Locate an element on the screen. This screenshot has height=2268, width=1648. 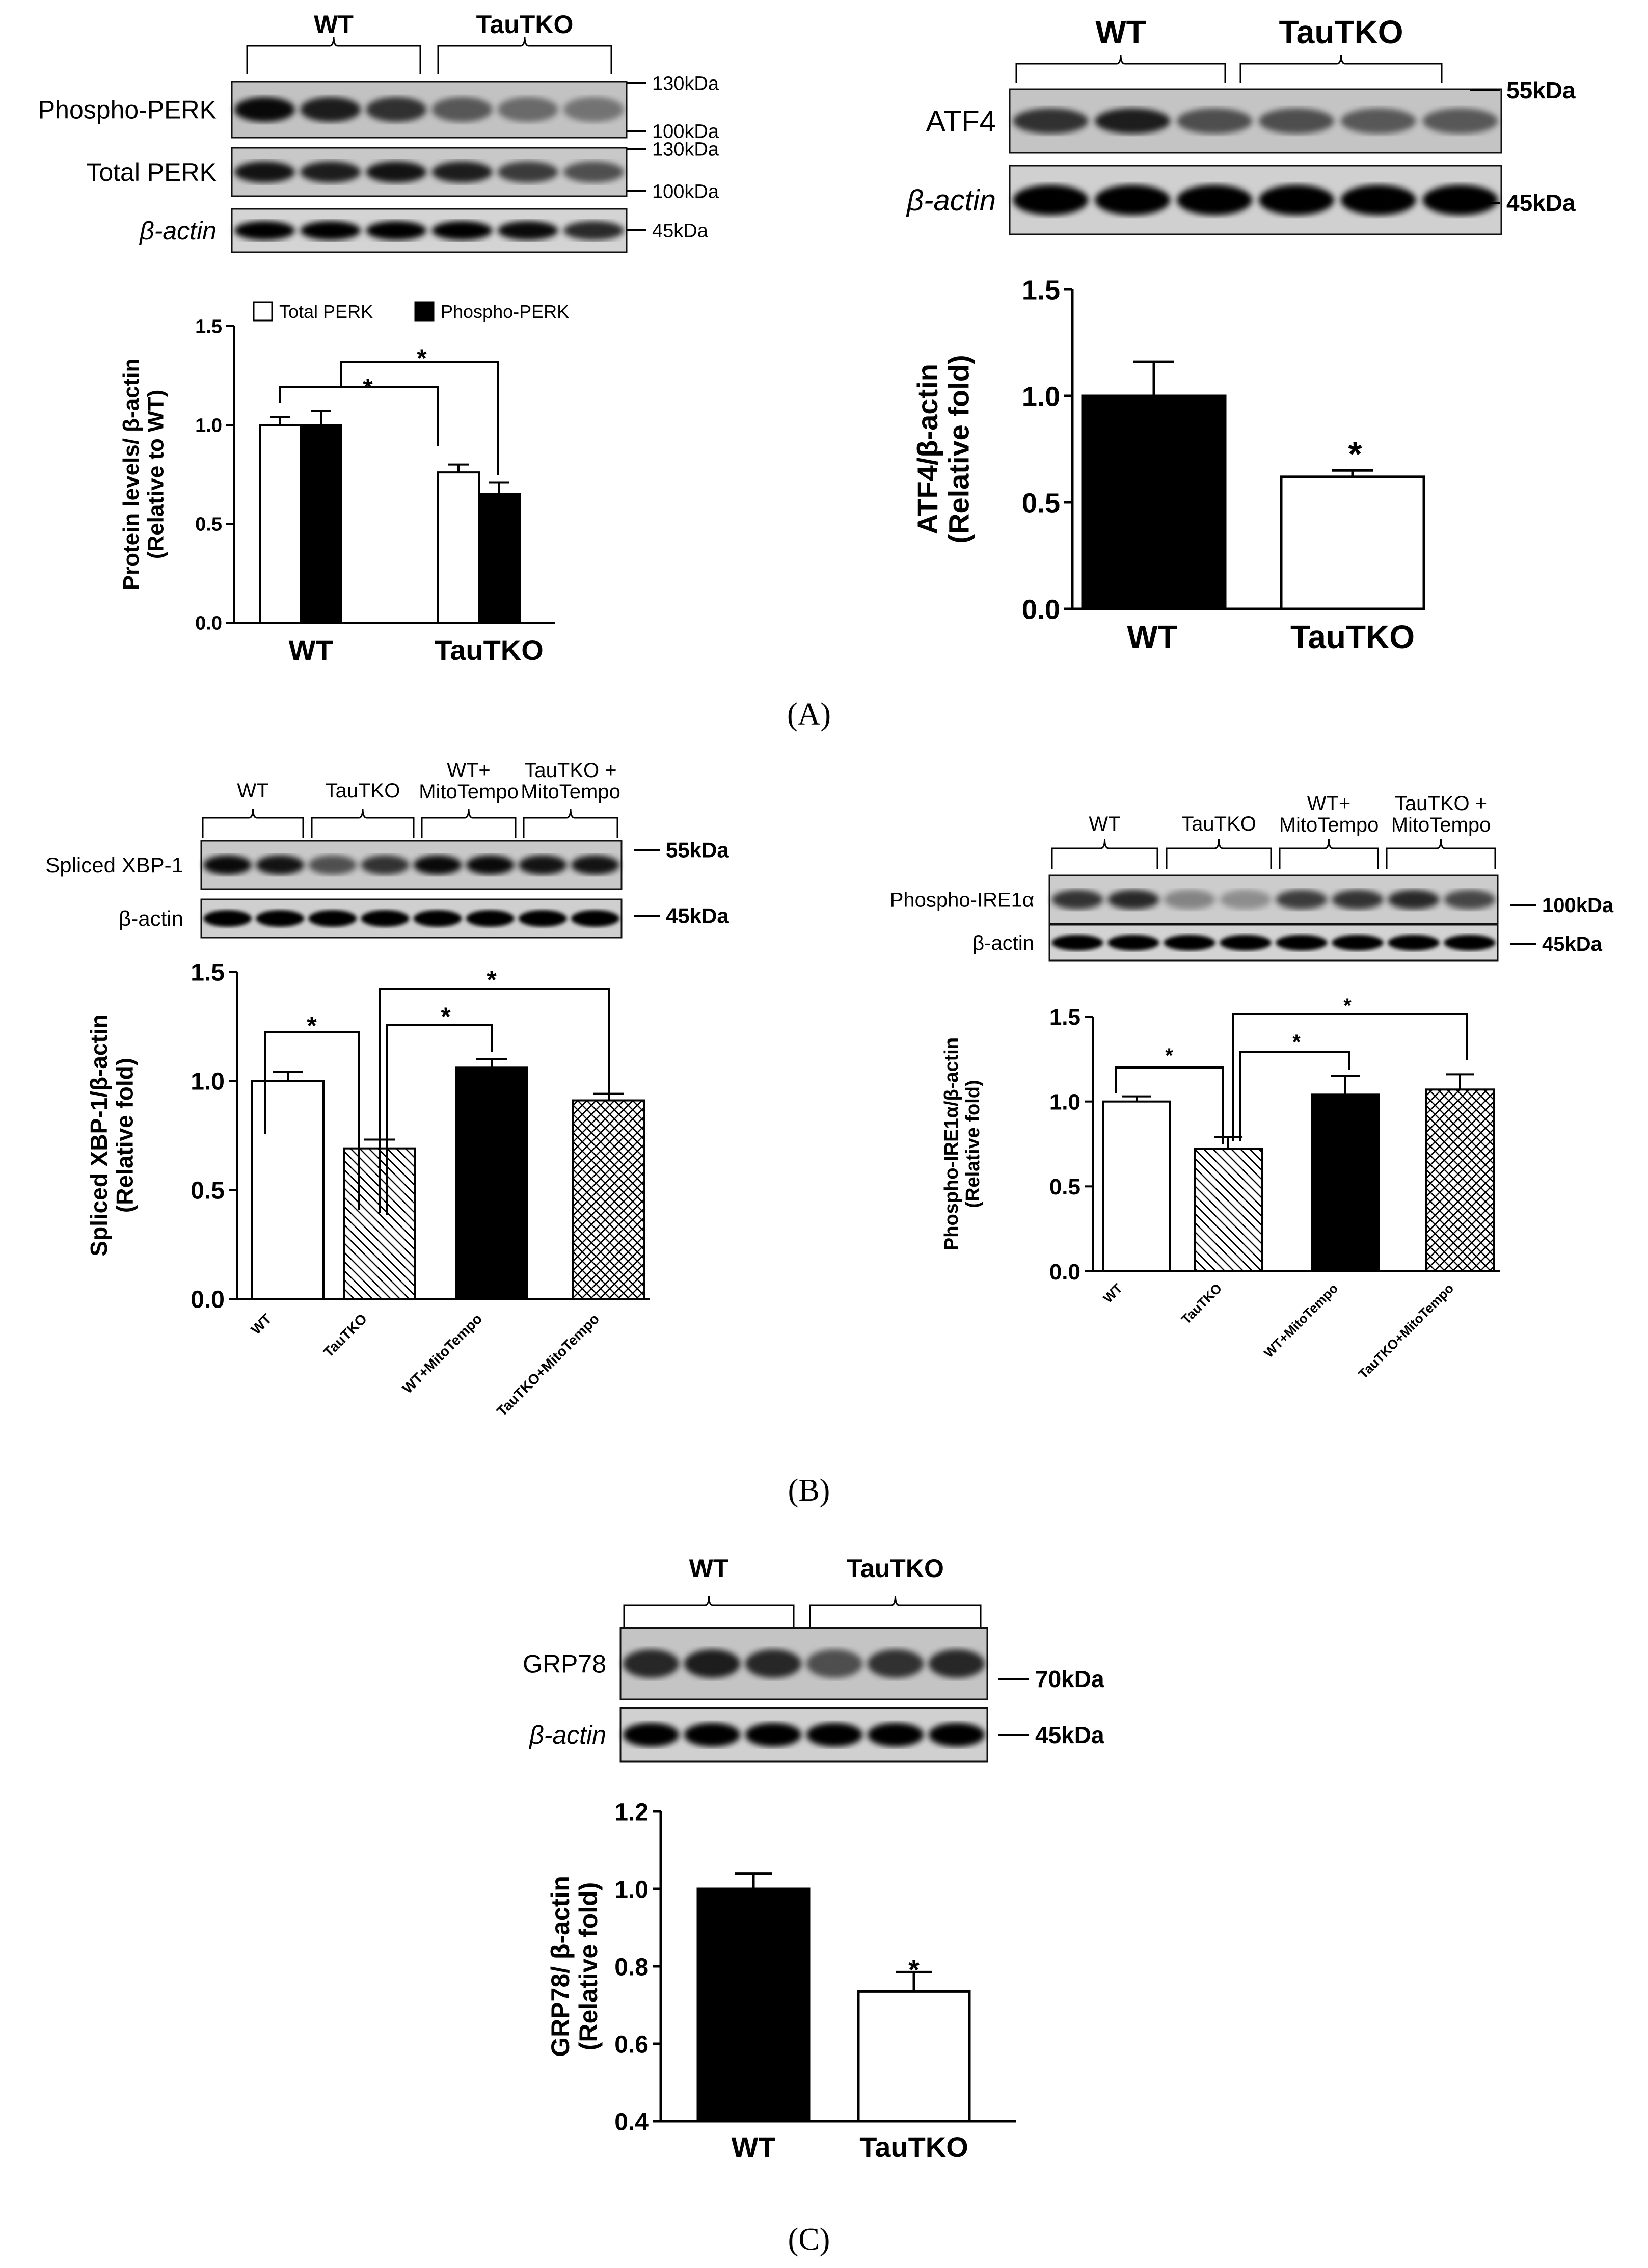
x-tick-label-grp78-1: TauTKO is located at coordinates (913, 2147).